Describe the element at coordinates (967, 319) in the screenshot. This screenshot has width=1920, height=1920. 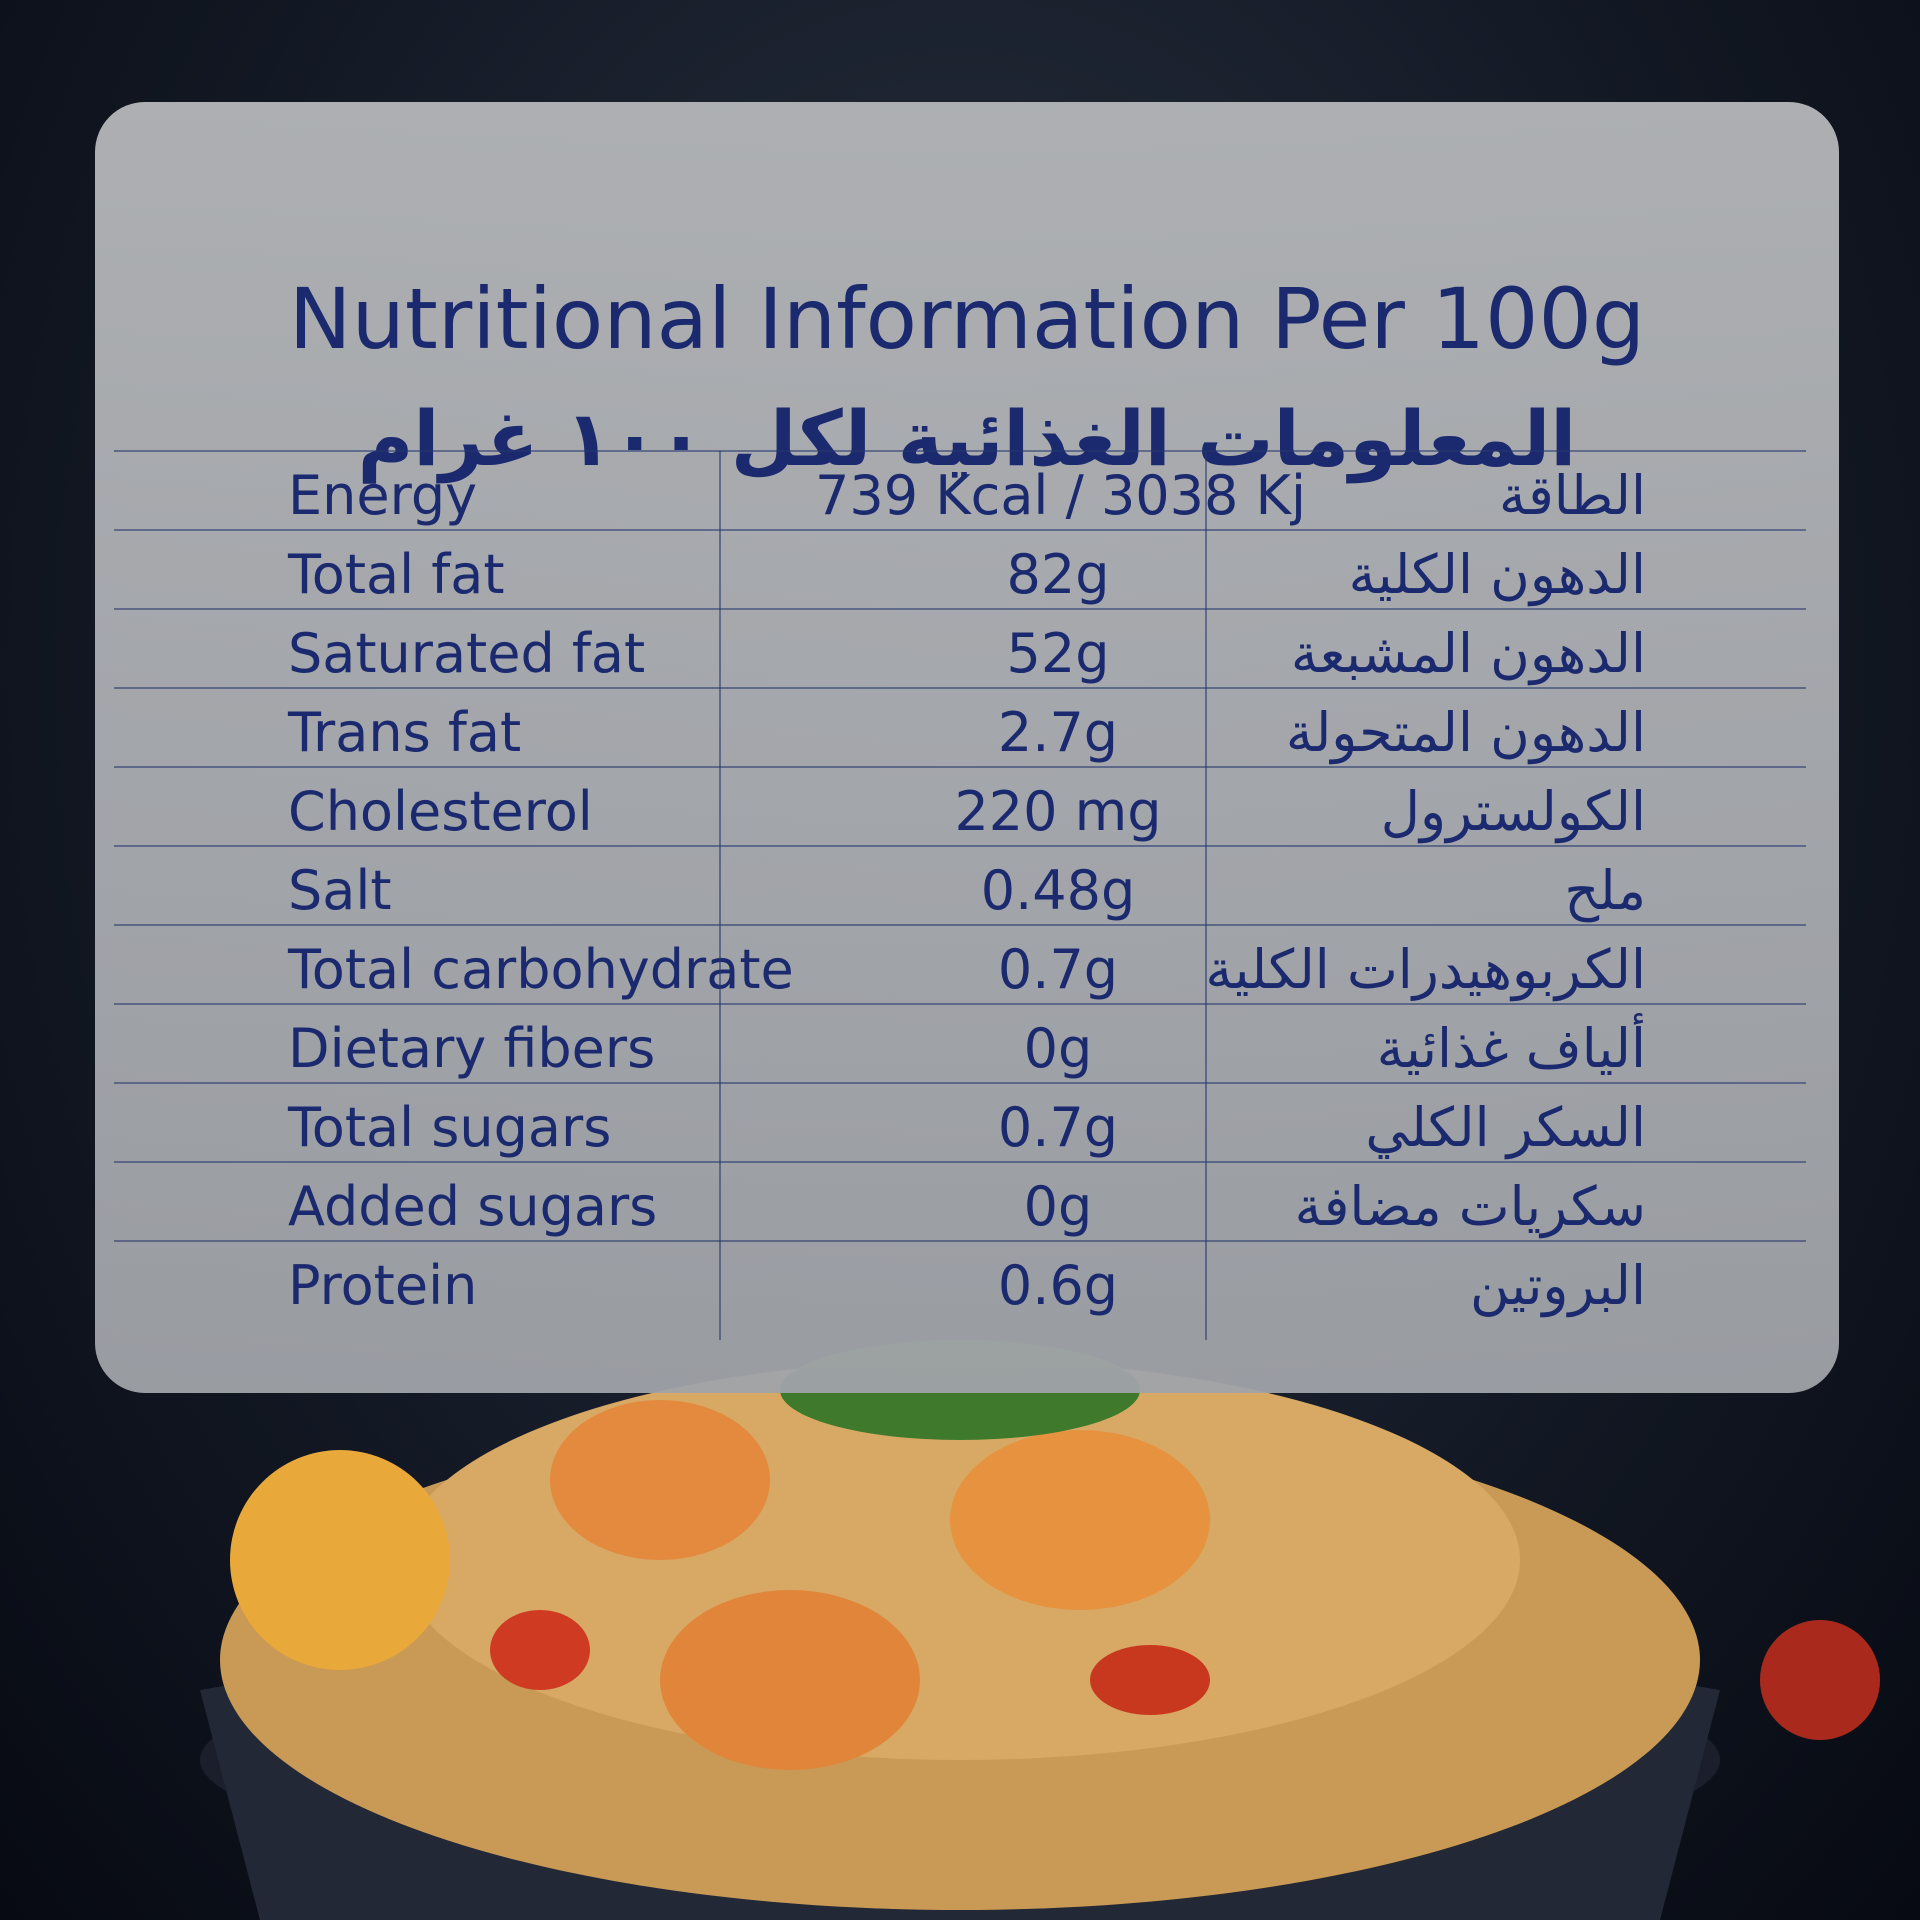
I see `title: Nutritional Information Per 100g` at that location.